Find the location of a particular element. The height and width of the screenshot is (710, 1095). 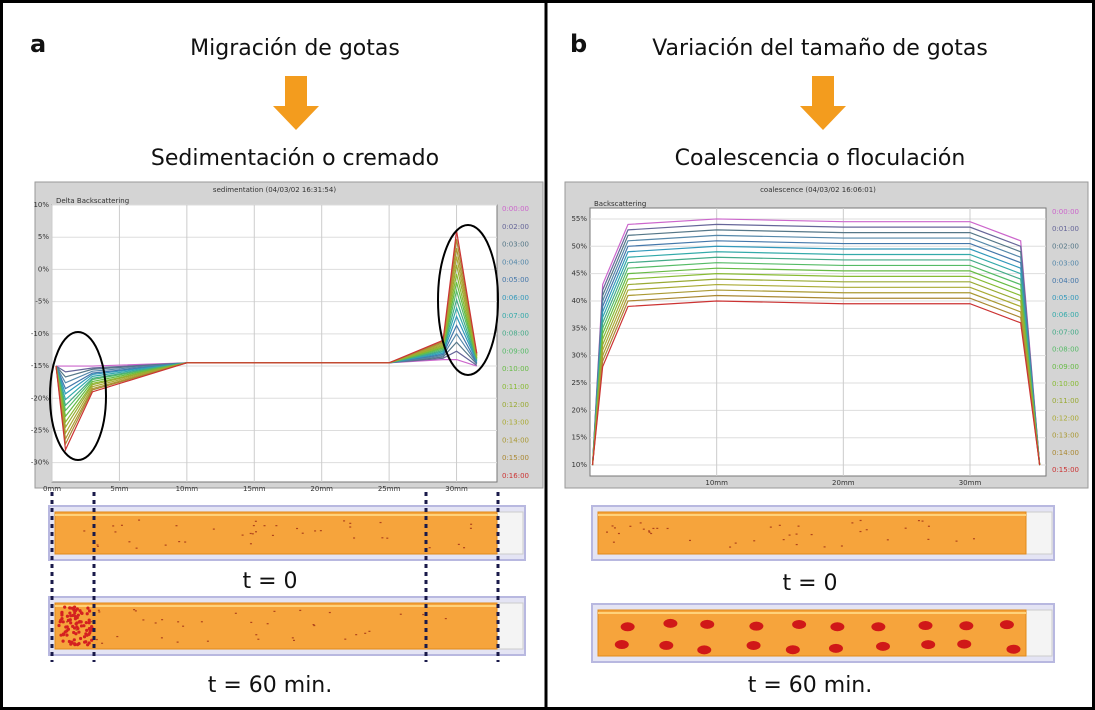

x-tick-label: 25mm is located at coordinates (389, 489).